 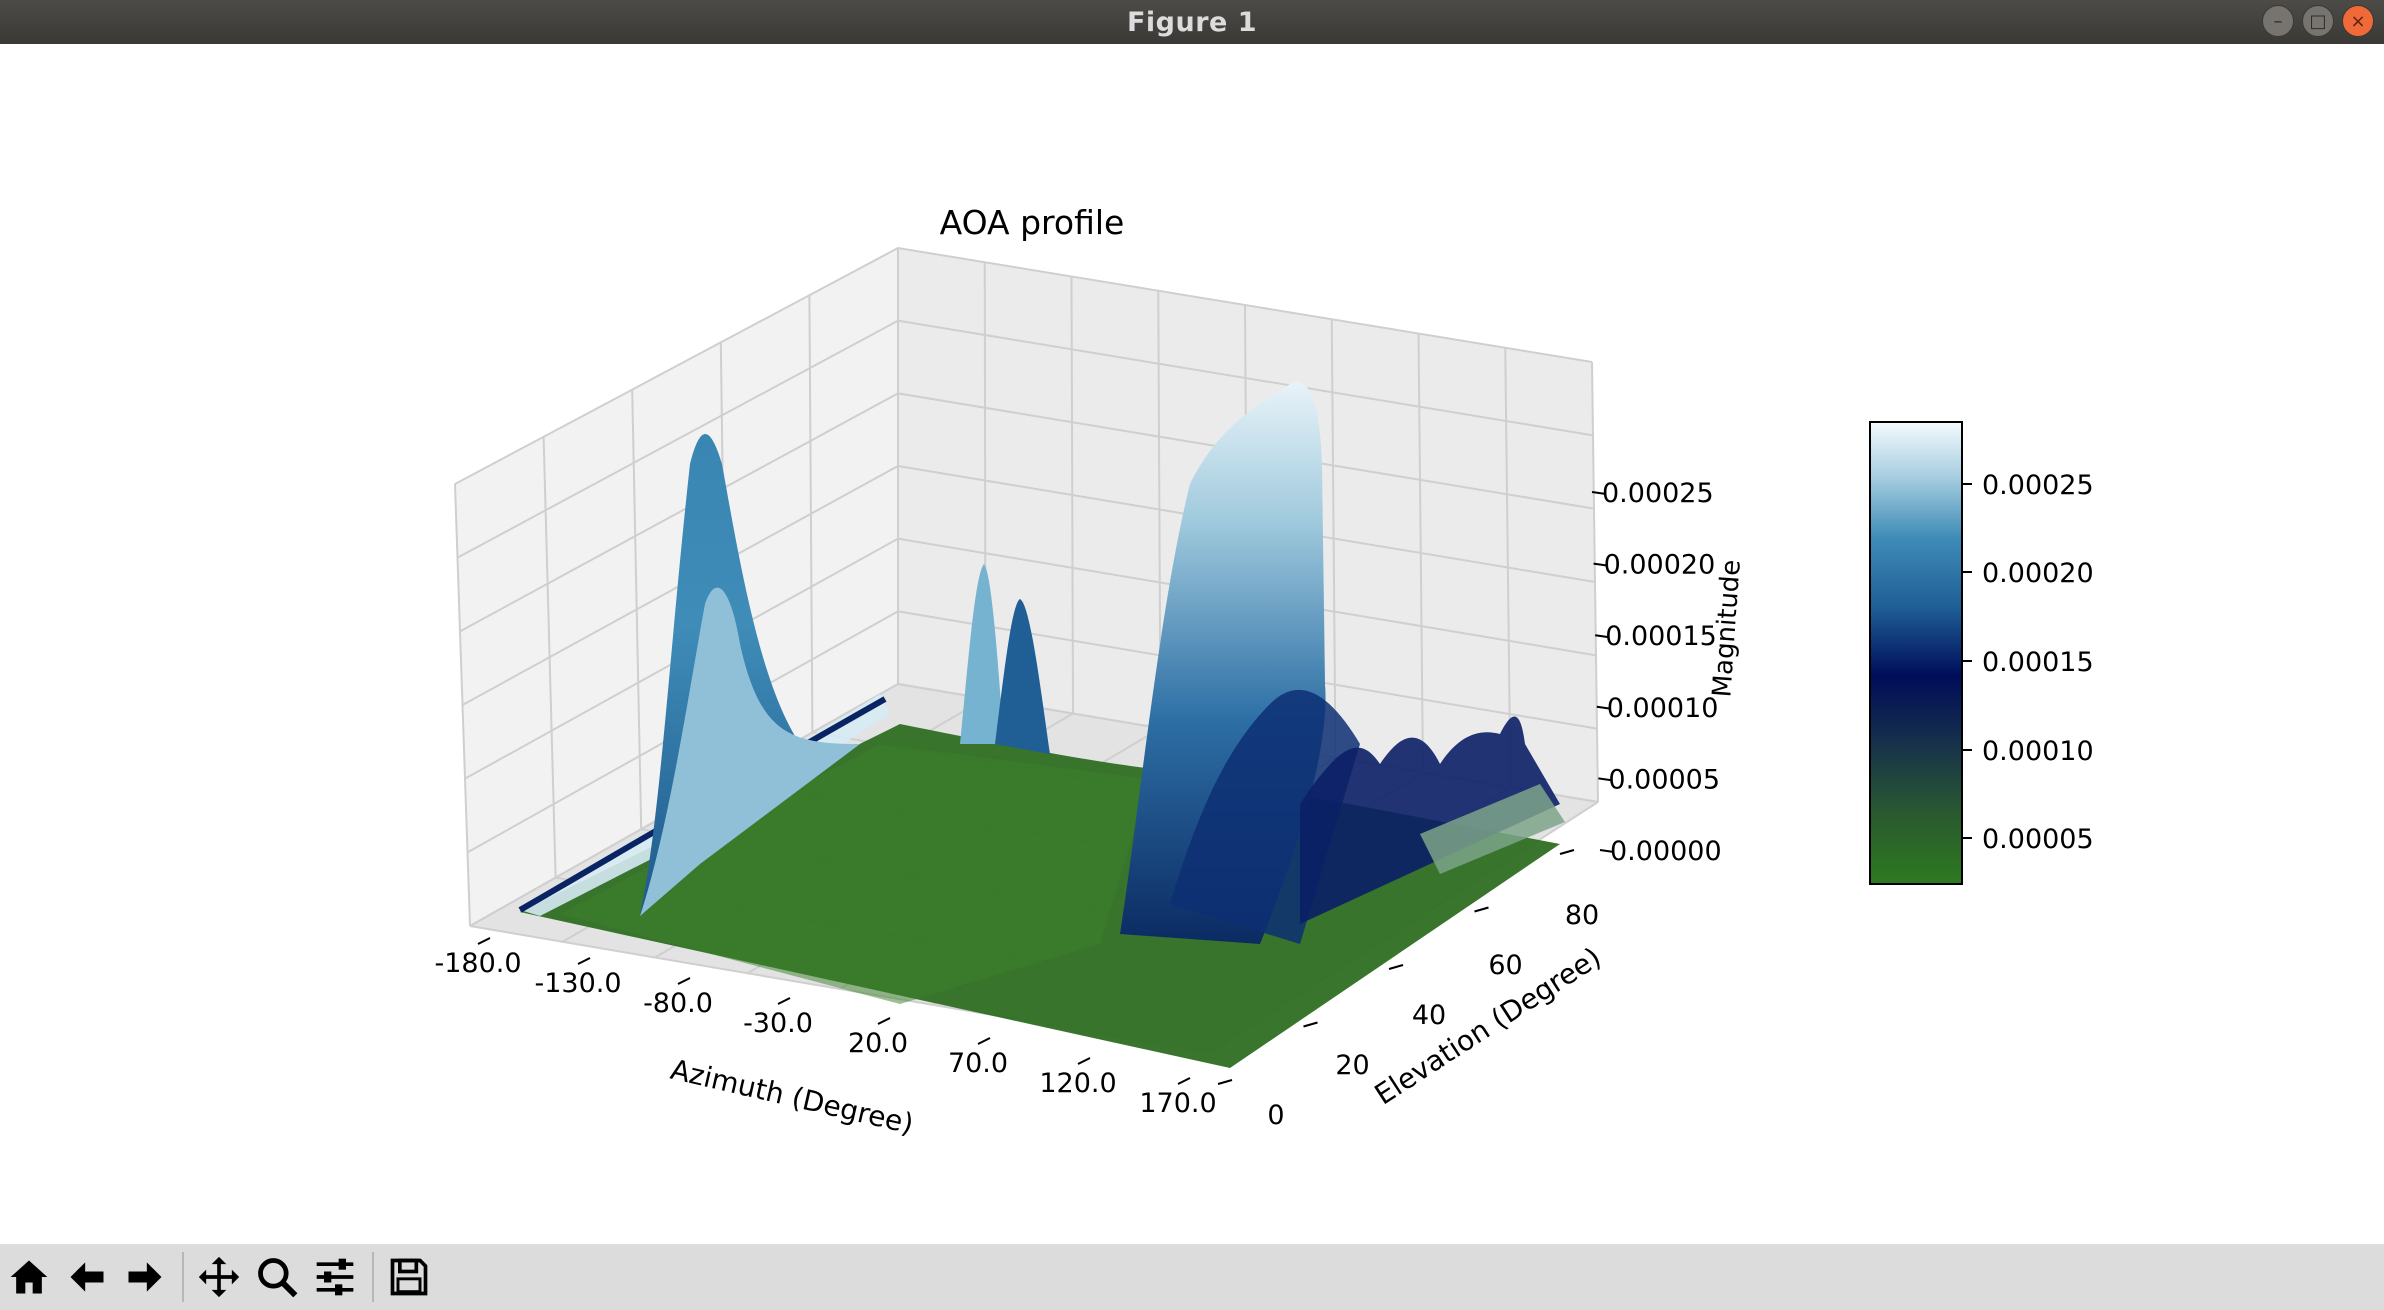 I want to click on z-tick-label: 0.00000, so click(x=1666, y=851).